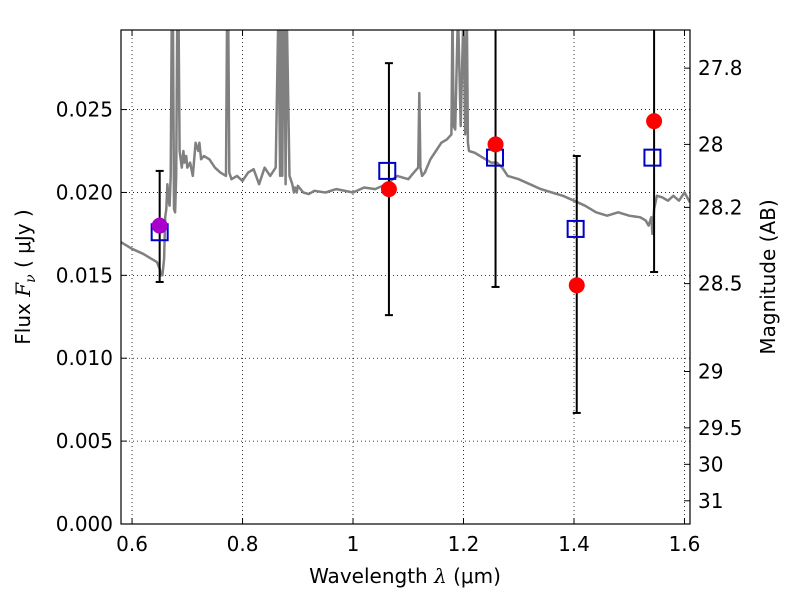 This screenshot has height=600, width=800. What do you see at coordinates (84, 275) in the screenshot?
I see `y-tick-label: 0.015` at bounding box center [84, 275].